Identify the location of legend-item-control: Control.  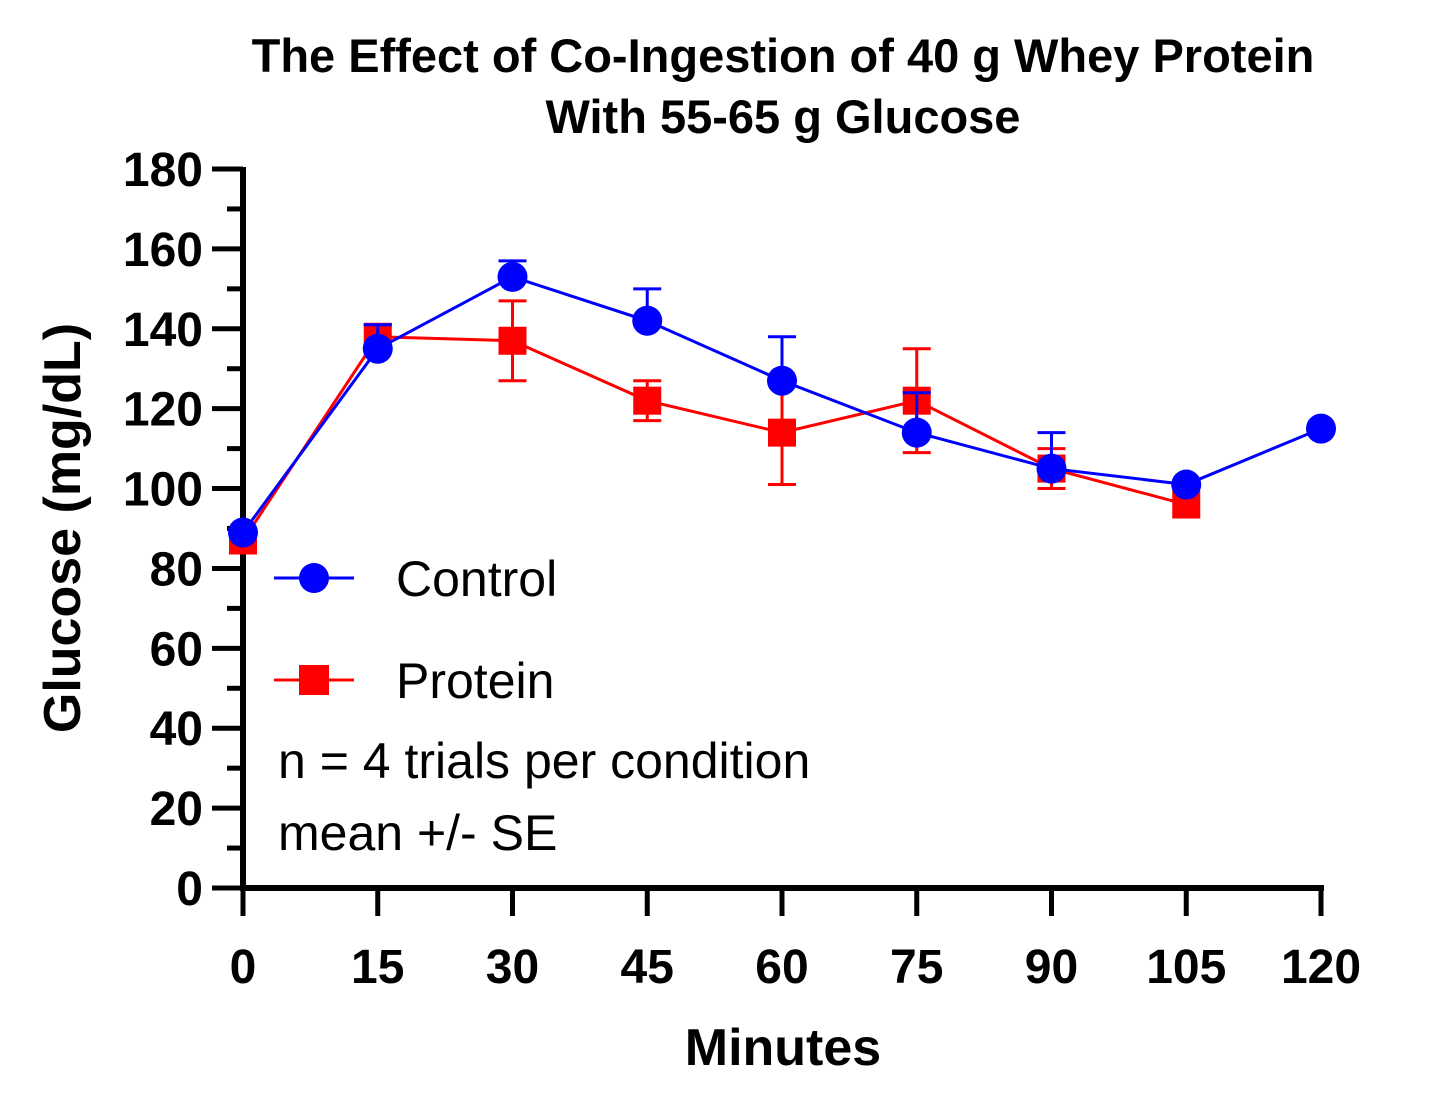
(415, 579).